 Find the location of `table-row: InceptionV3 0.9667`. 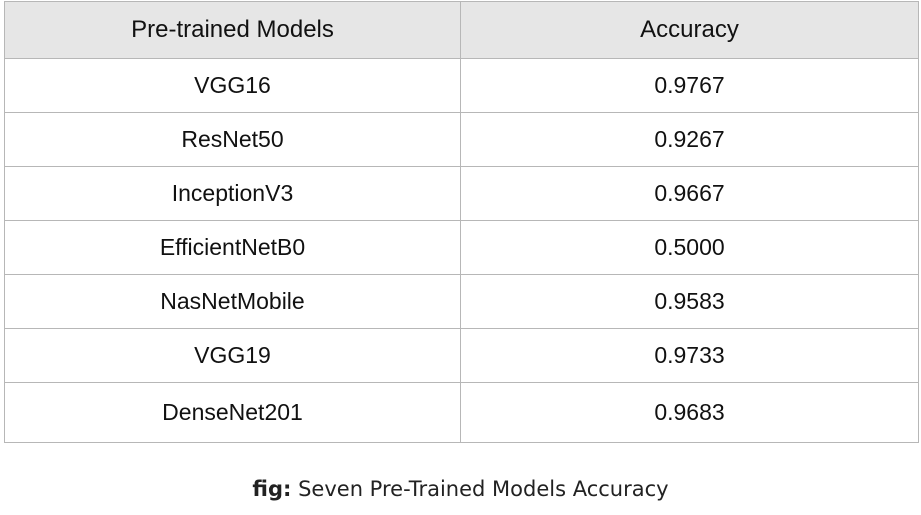

table-row: InceptionV3 0.9667 is located at coordinates (461, 193).